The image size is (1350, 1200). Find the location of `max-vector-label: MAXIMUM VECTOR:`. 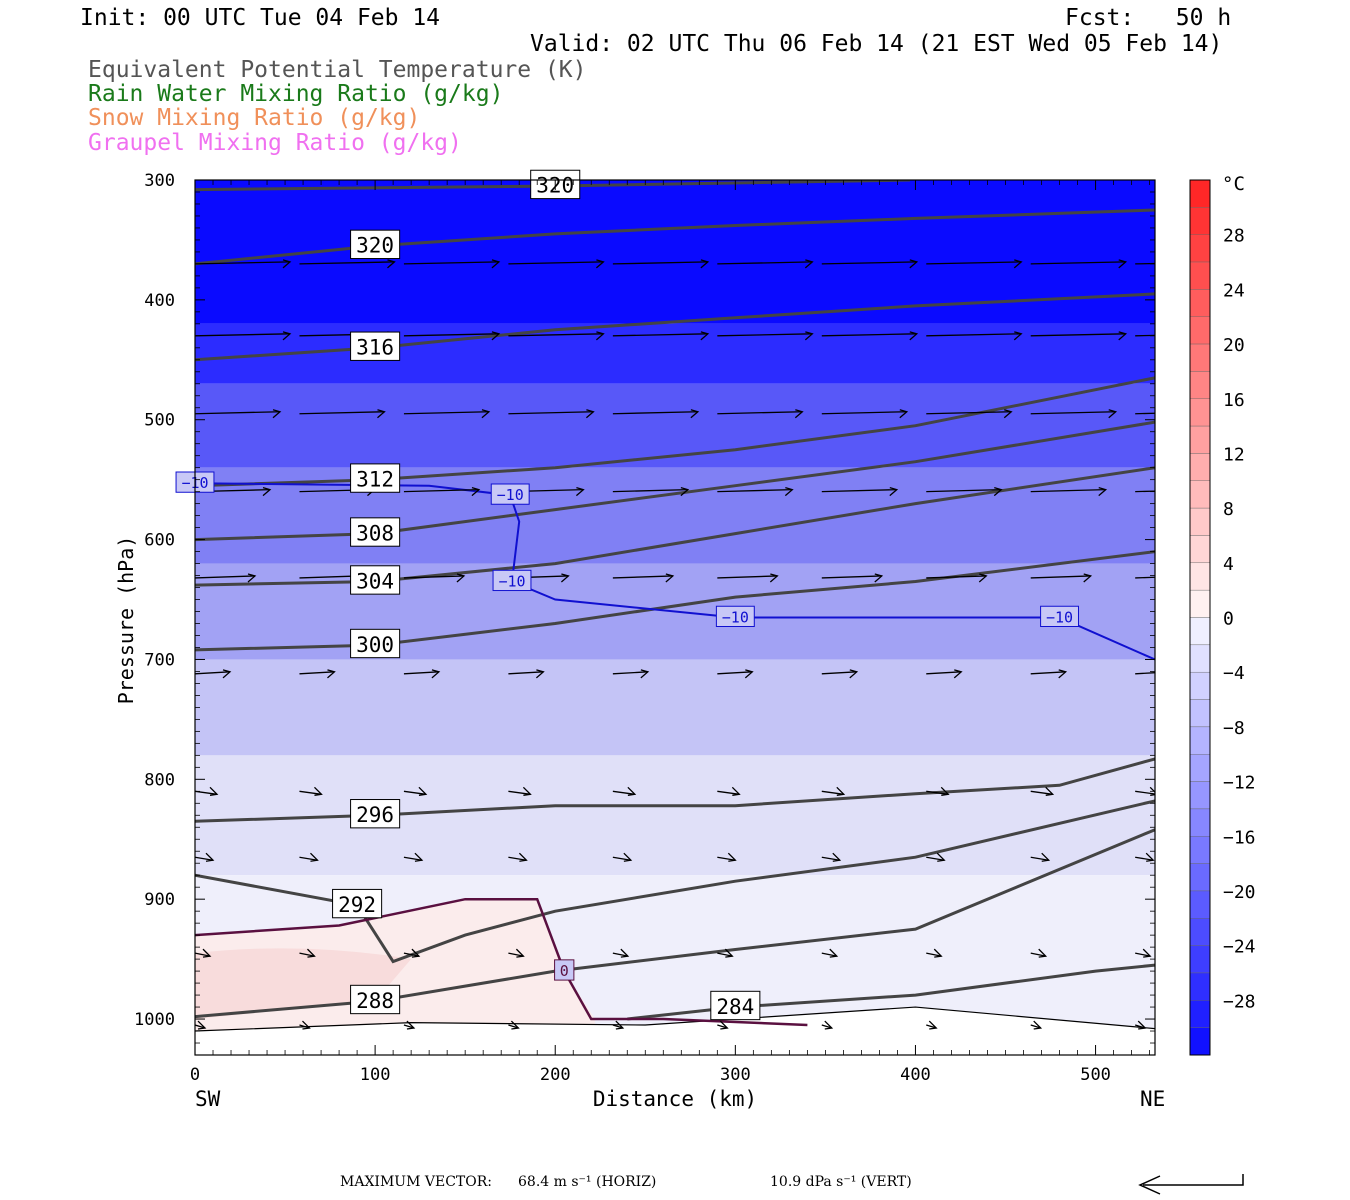

max-vector-label: MAXIMUM VECTOR: is located at coordinates (416, 1182).